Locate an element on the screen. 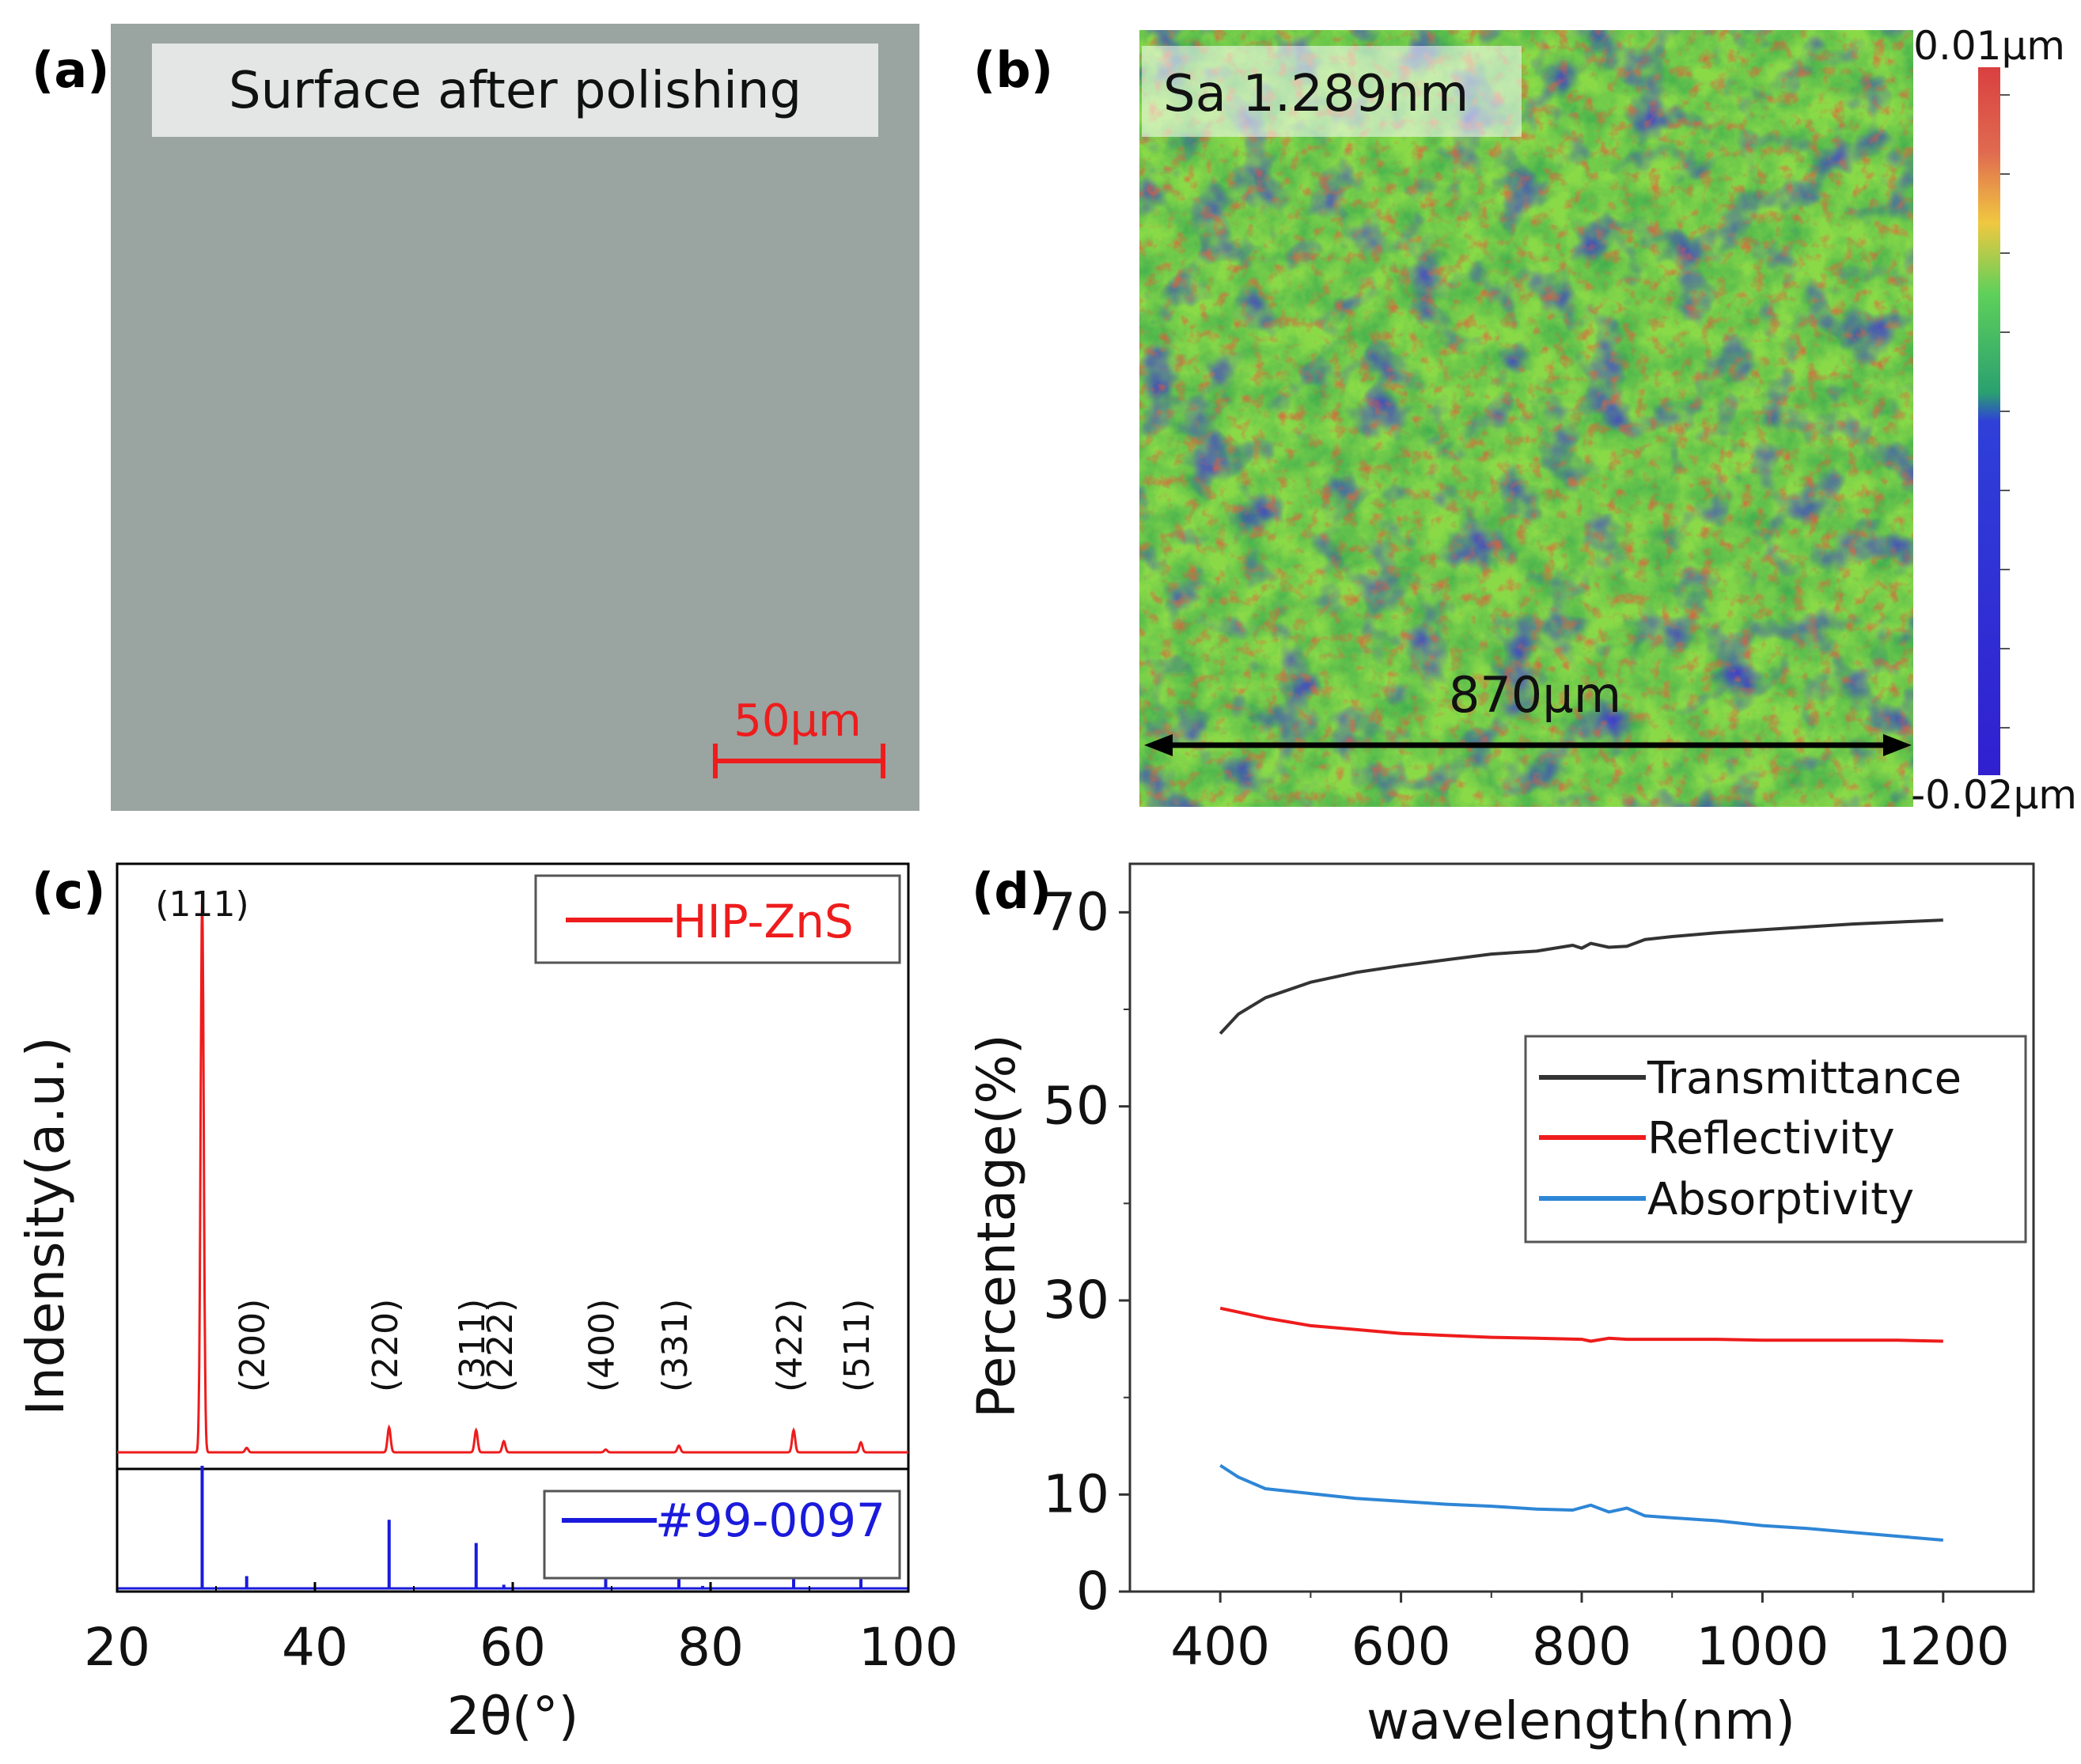 This screenshot has width=2081, height=1764. width-arrow is located at coordinates (1528, 745).